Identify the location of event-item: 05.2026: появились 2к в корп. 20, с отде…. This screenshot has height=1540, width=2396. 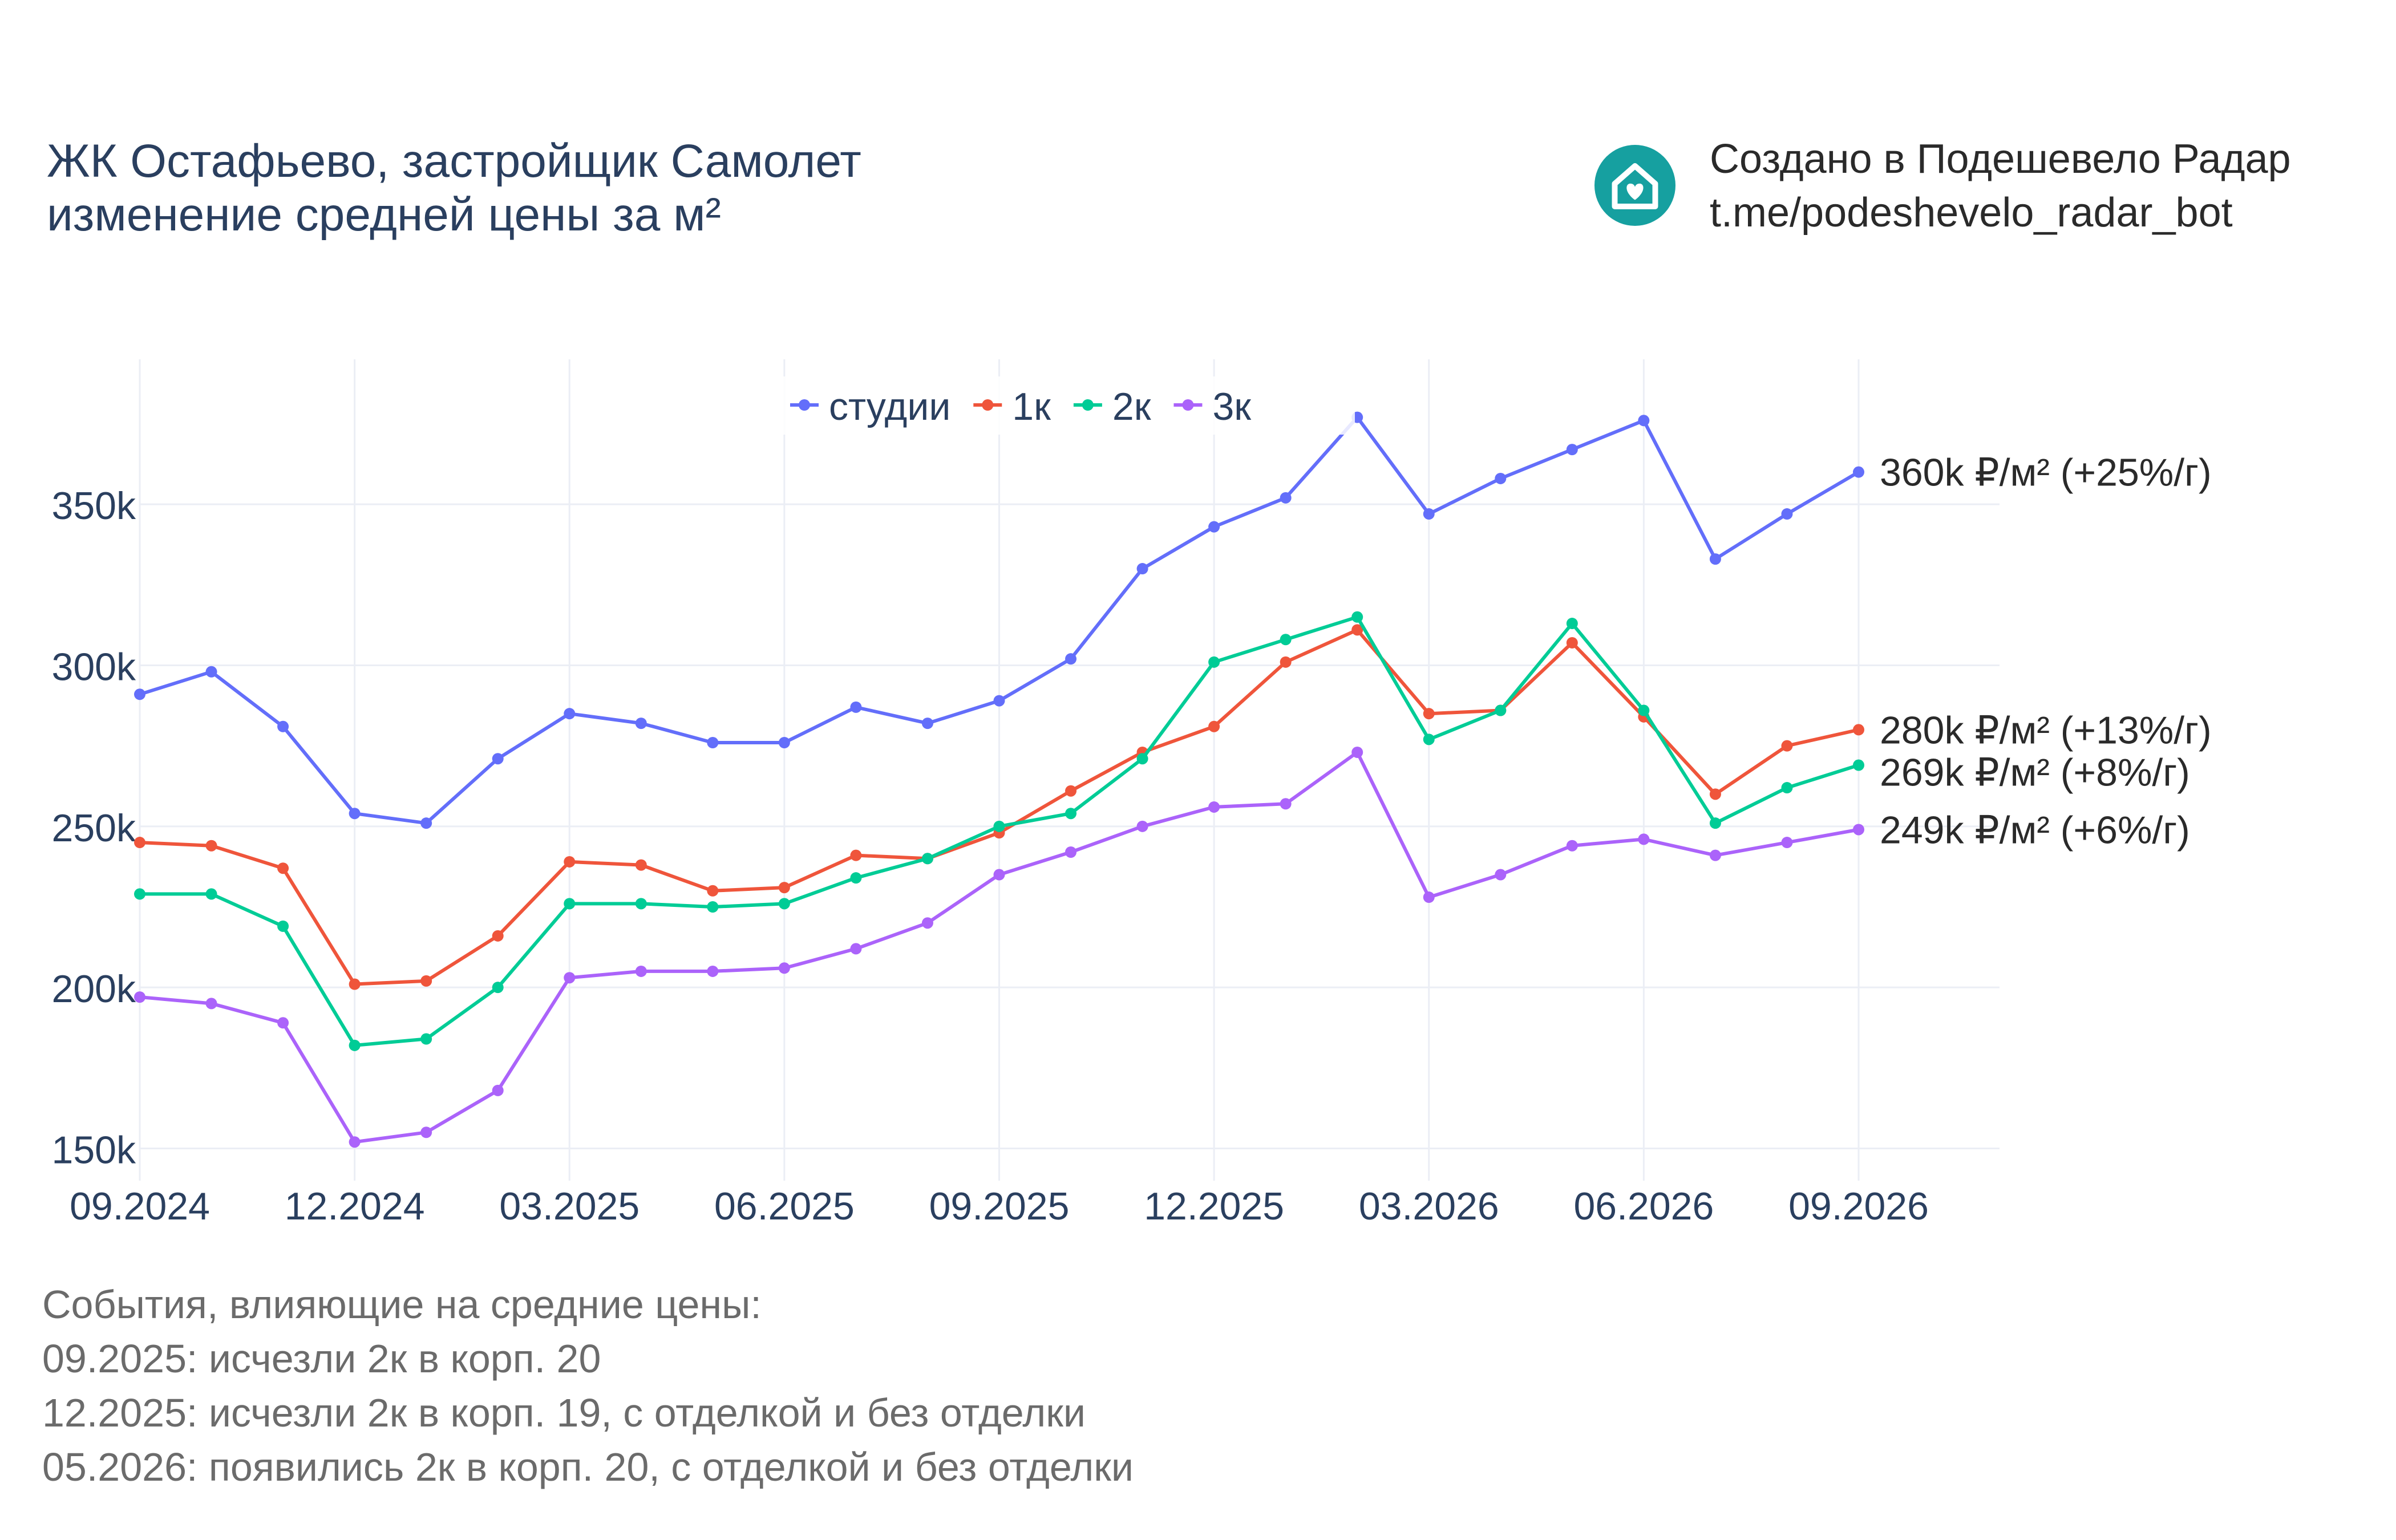
(588, 1467).